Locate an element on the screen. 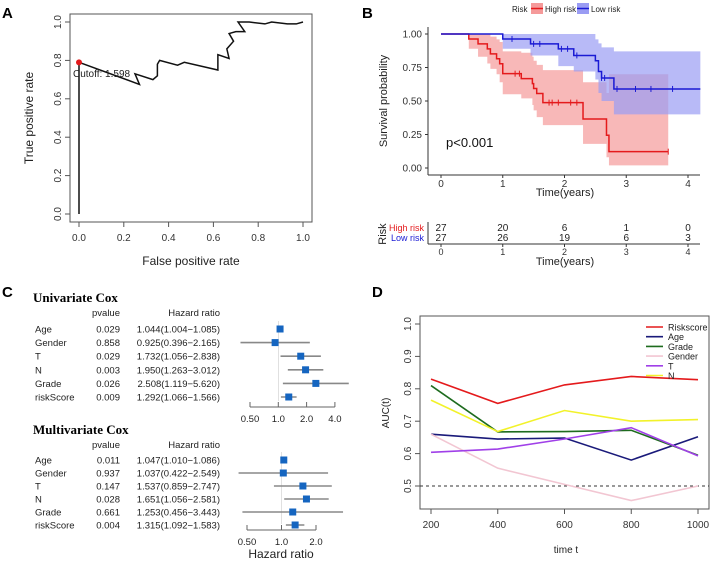  hazard-ratio: 0.925(0.396−2.165) is located at coordinates (178, 343).